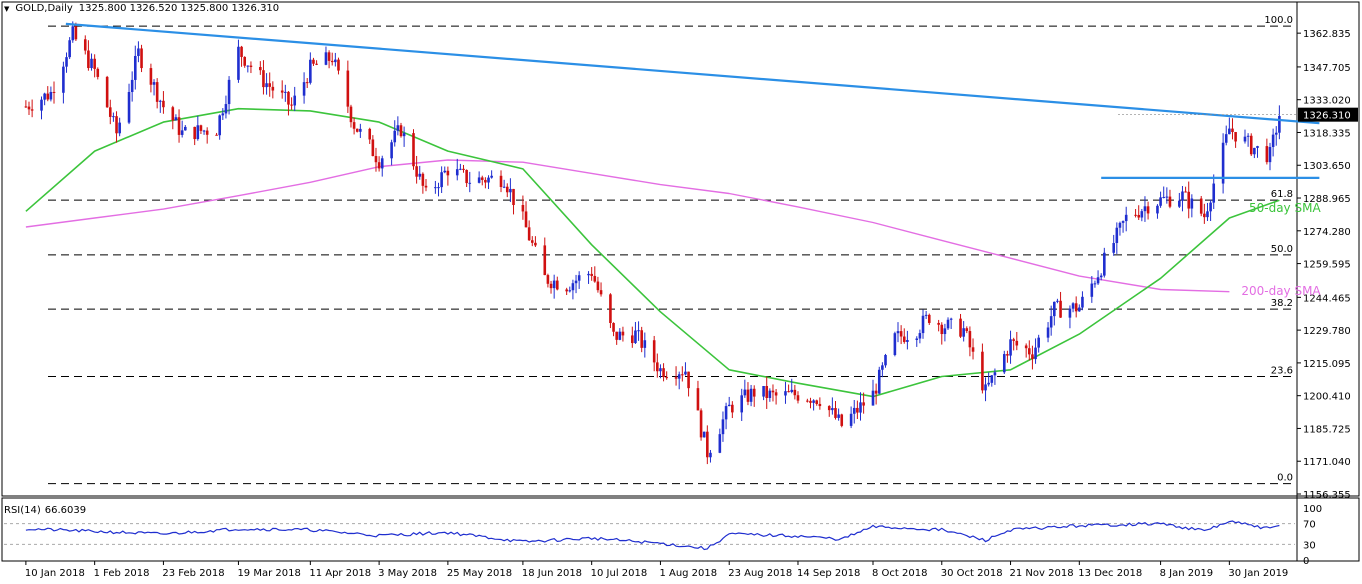  What do you see at coordinates (7, 8) in the screenshot?
I see `collapse-triangle-icon: ▼` at bounding box center [7, 8].